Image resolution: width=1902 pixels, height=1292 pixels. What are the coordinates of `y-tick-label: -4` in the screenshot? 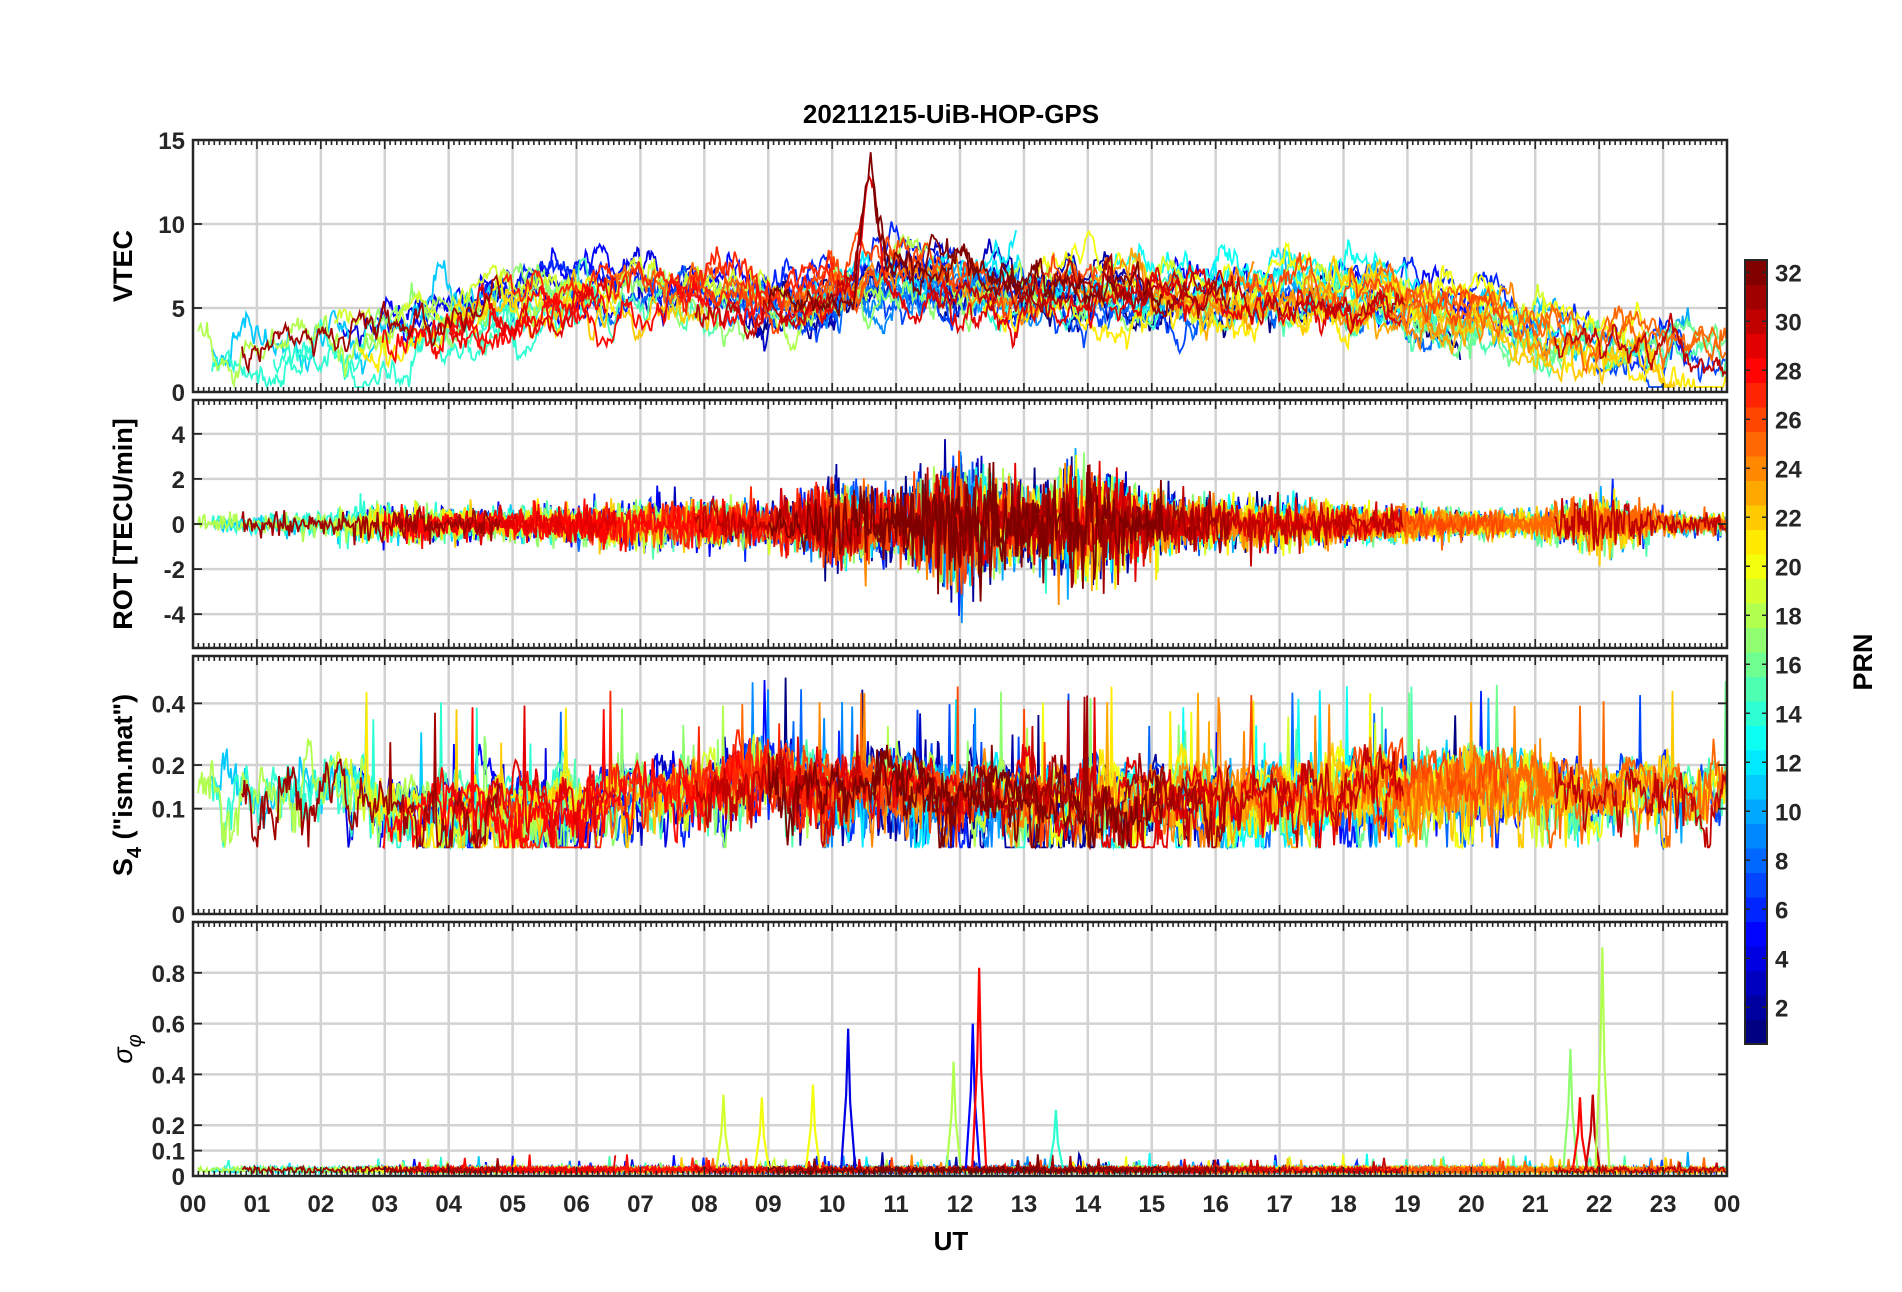 It's located at (175, 615).